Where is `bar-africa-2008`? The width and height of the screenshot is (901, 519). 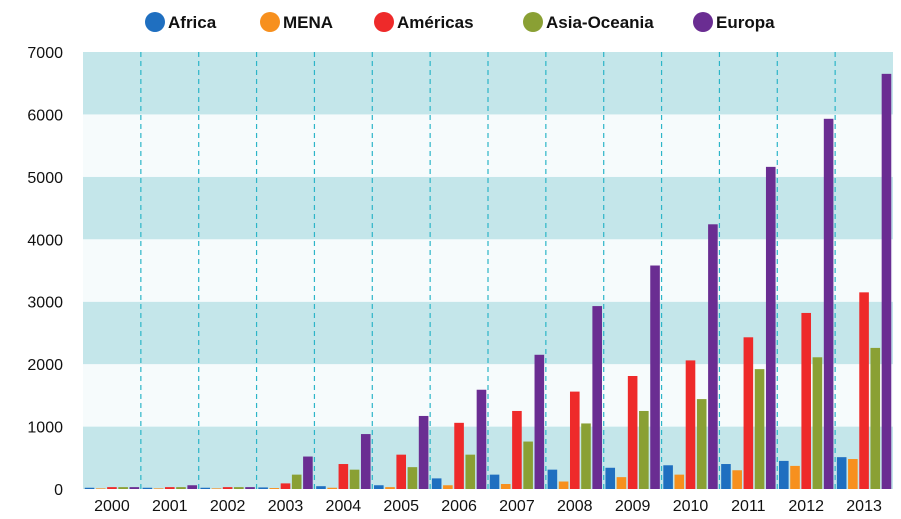 bar-africa-2008 is located at coordinates (552, 479).